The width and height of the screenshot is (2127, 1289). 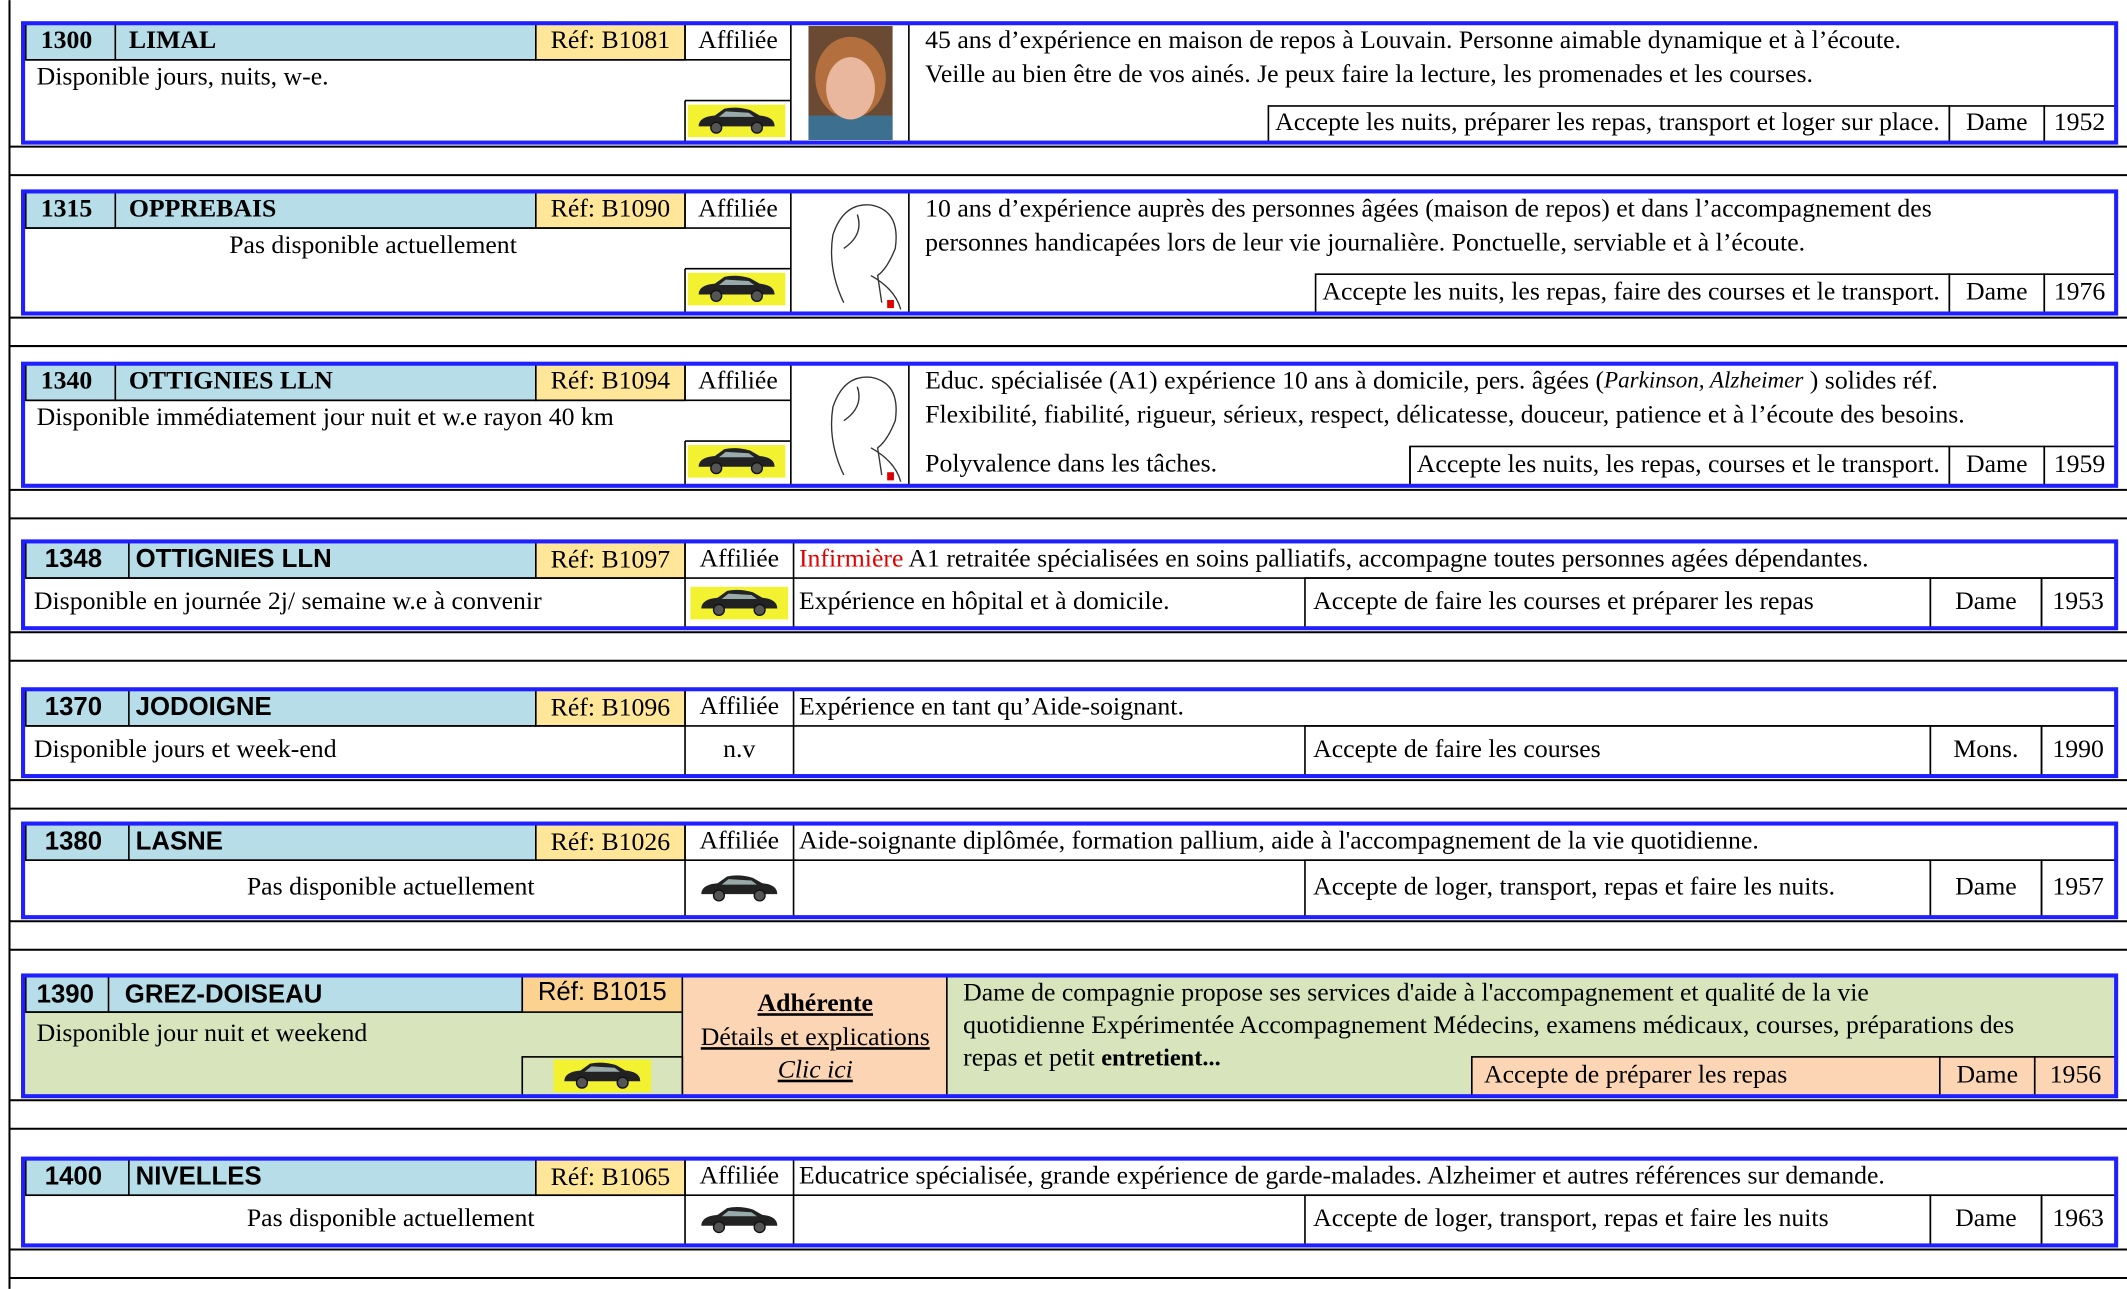 I want to click on postal-code: 1370, so click(x=73, y=707).